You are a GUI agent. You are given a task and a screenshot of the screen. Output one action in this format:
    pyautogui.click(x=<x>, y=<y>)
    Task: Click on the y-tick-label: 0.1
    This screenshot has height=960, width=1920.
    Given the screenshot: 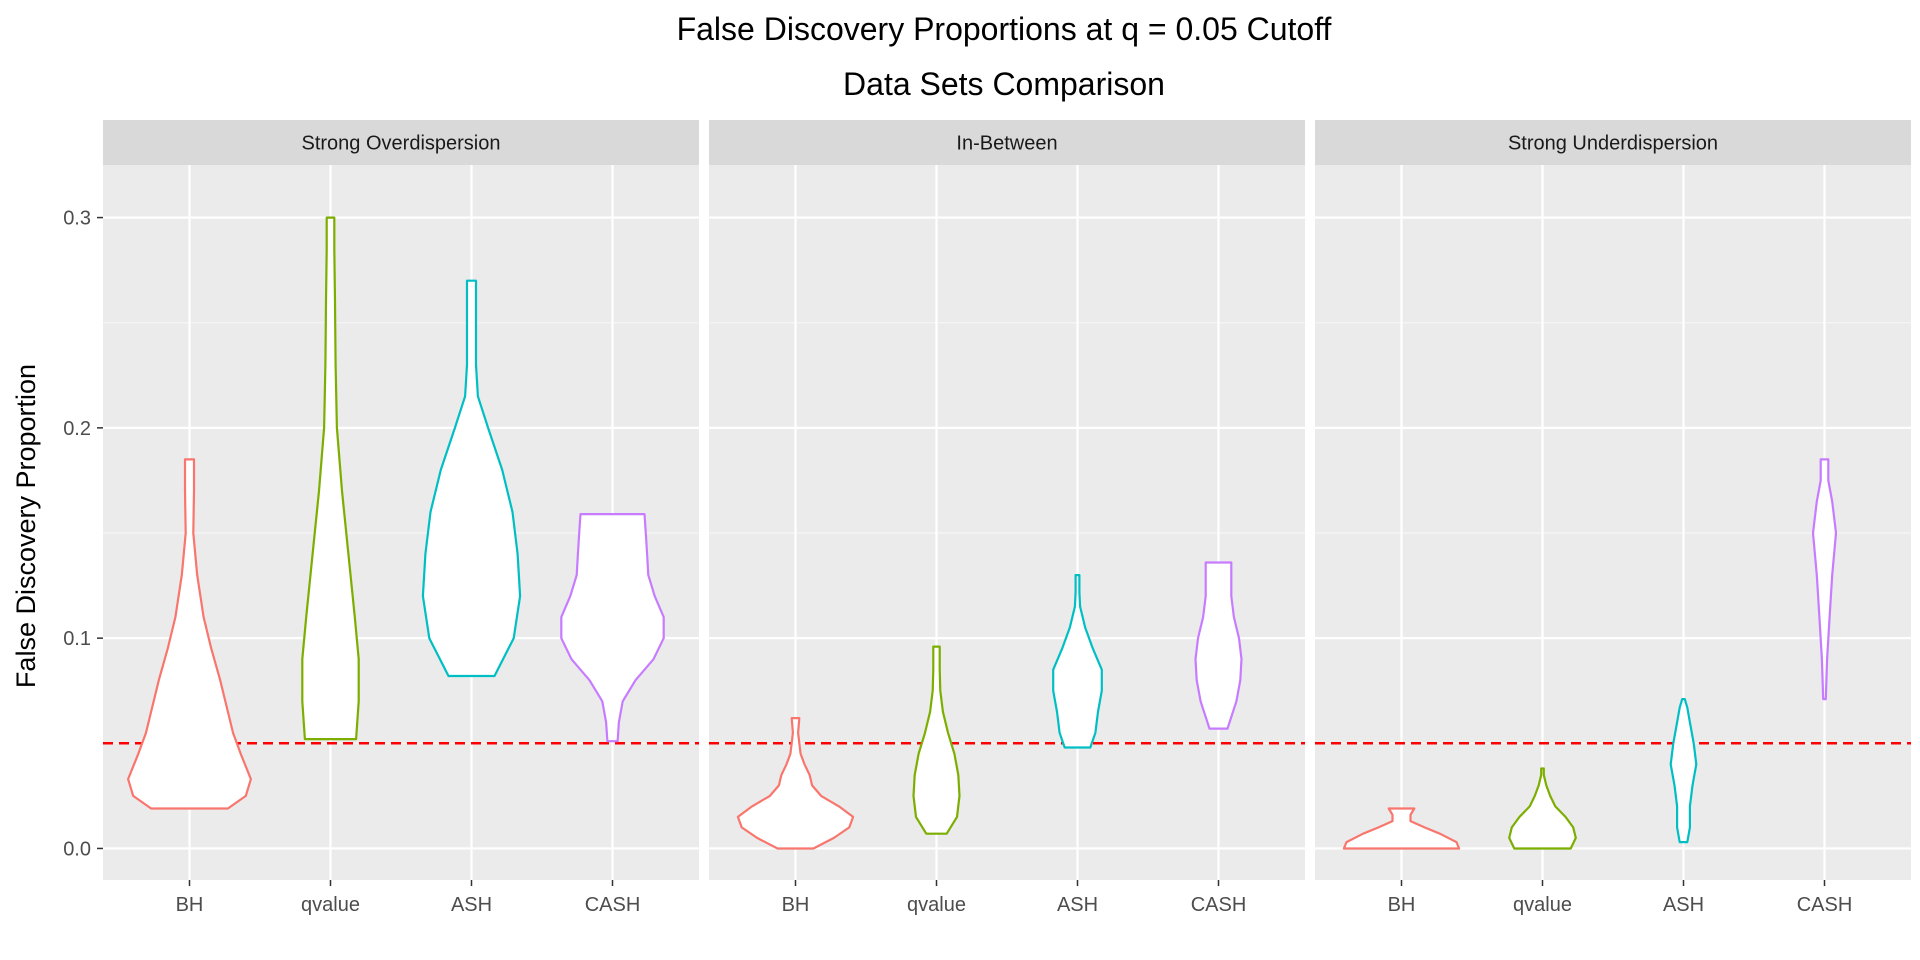 What is the action you would take?
    pyautogui.click(x=77, y=639)
    